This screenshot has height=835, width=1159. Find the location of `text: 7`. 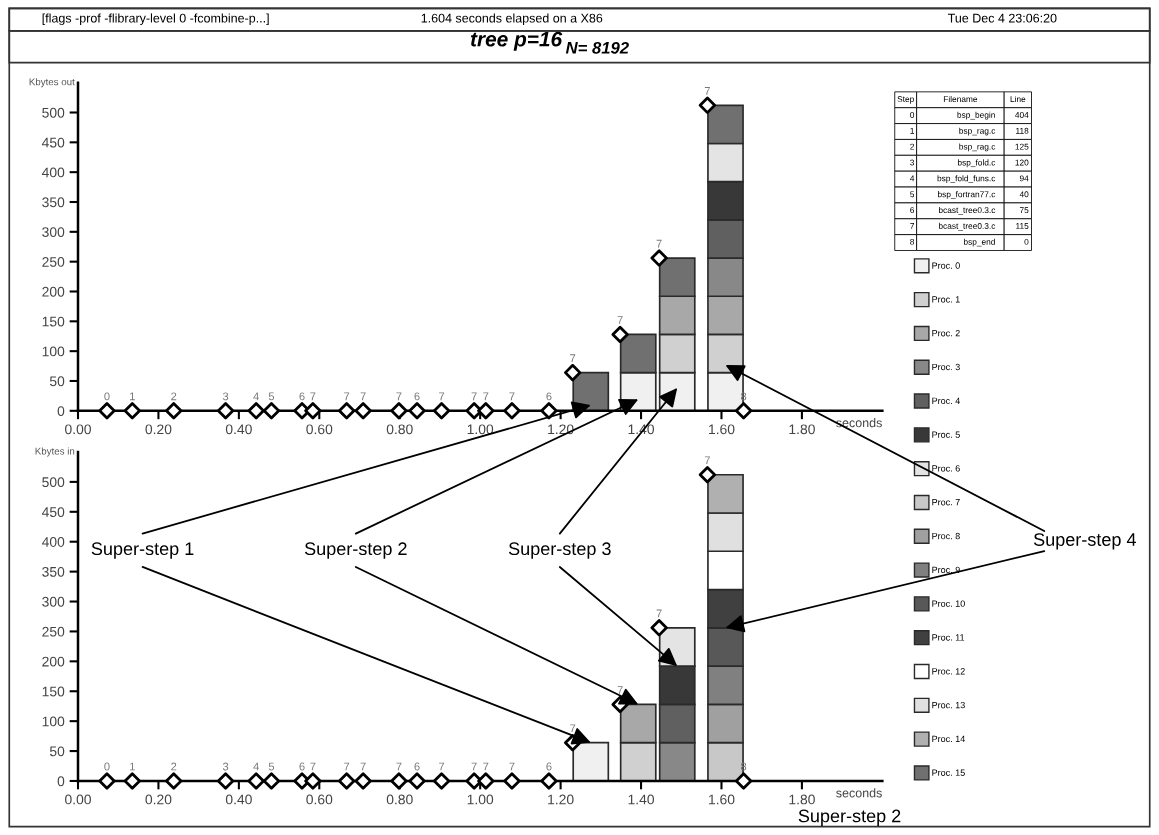

text: 7 is located at coordinates (912, 226).